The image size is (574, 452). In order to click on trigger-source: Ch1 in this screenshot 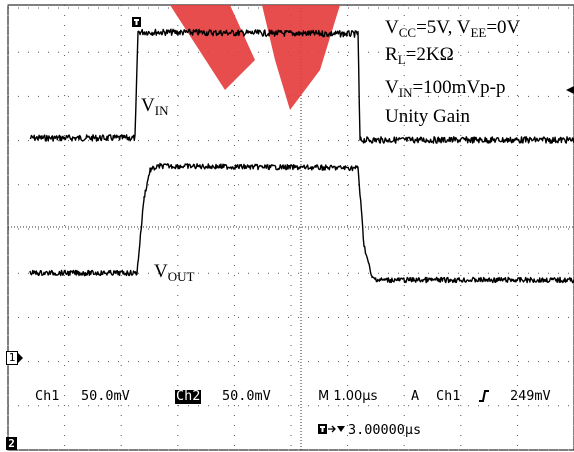, I will do `click(448, 396)`.